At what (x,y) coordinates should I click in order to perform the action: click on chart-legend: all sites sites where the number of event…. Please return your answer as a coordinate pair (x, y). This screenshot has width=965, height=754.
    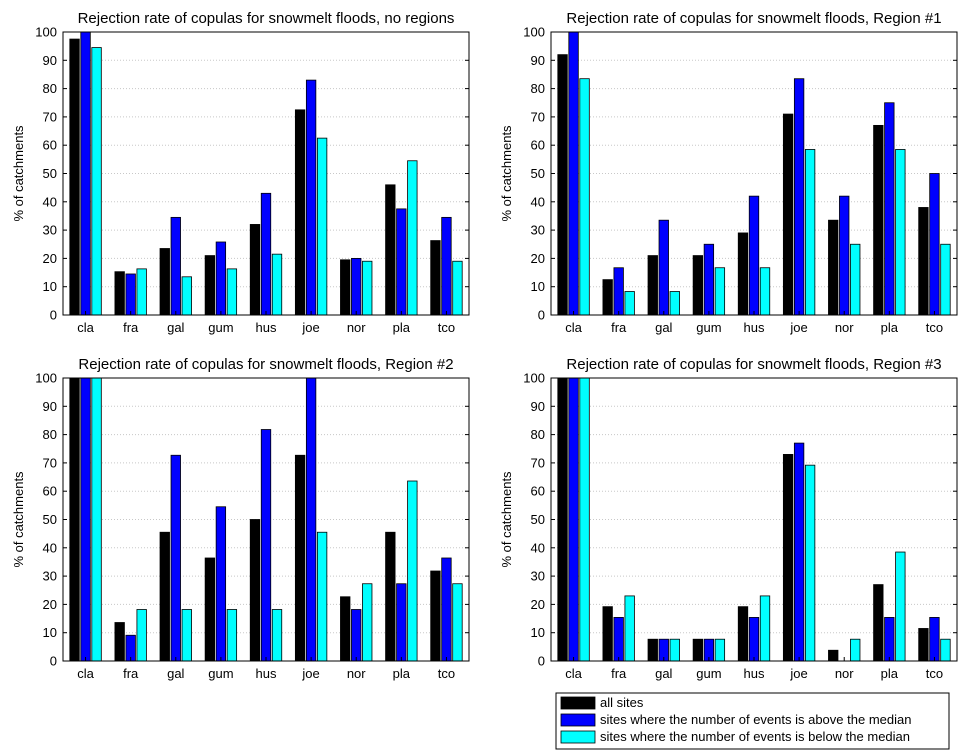
    Looking at the image, I should click on (752, 721).